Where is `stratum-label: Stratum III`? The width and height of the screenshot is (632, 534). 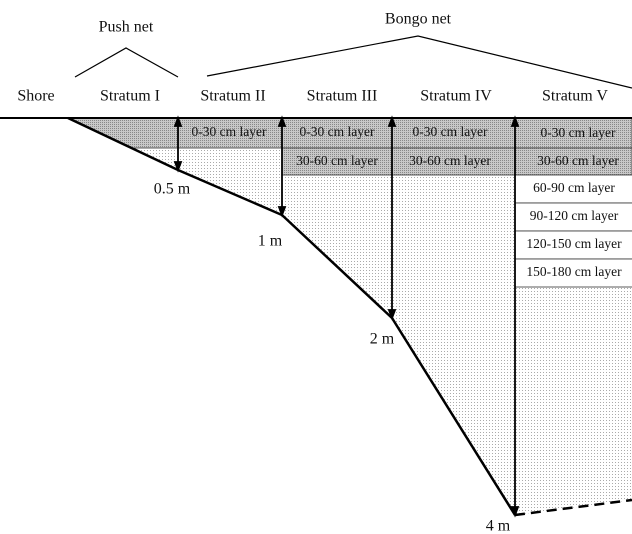 stratum-label: Stratum III is located at coordinates (342, 96).